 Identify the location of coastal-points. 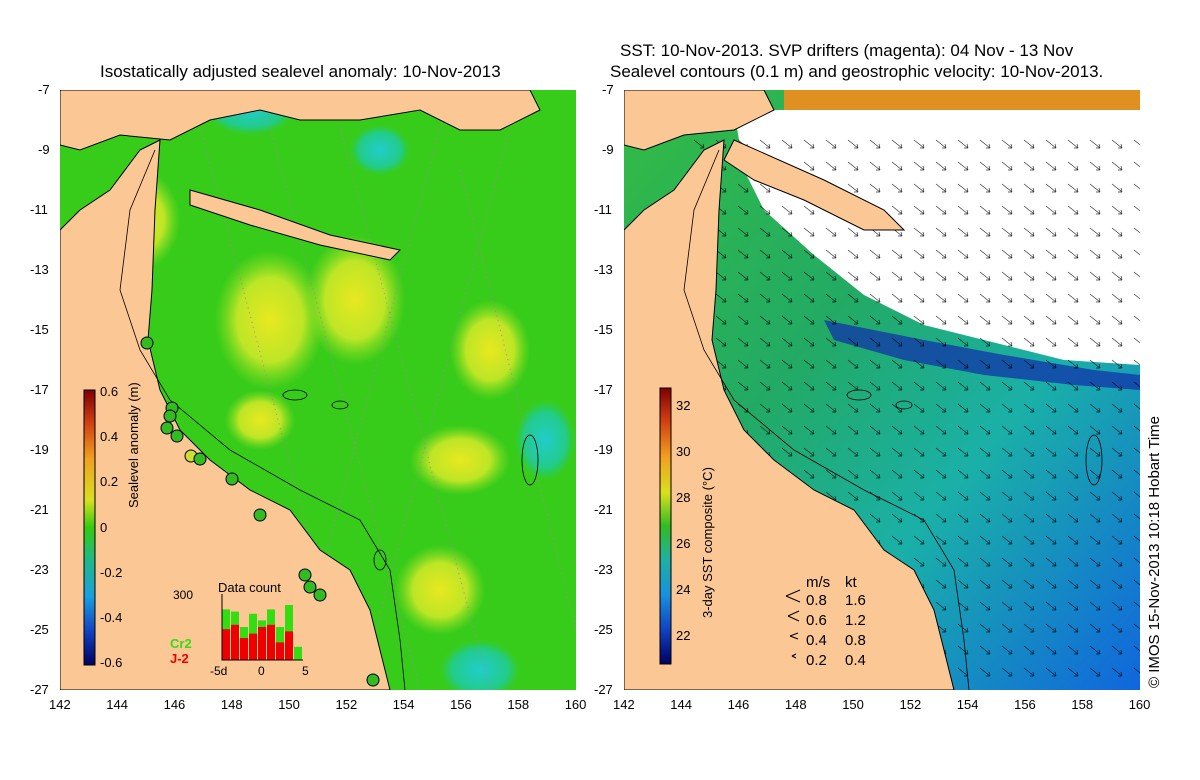
(260, 511).